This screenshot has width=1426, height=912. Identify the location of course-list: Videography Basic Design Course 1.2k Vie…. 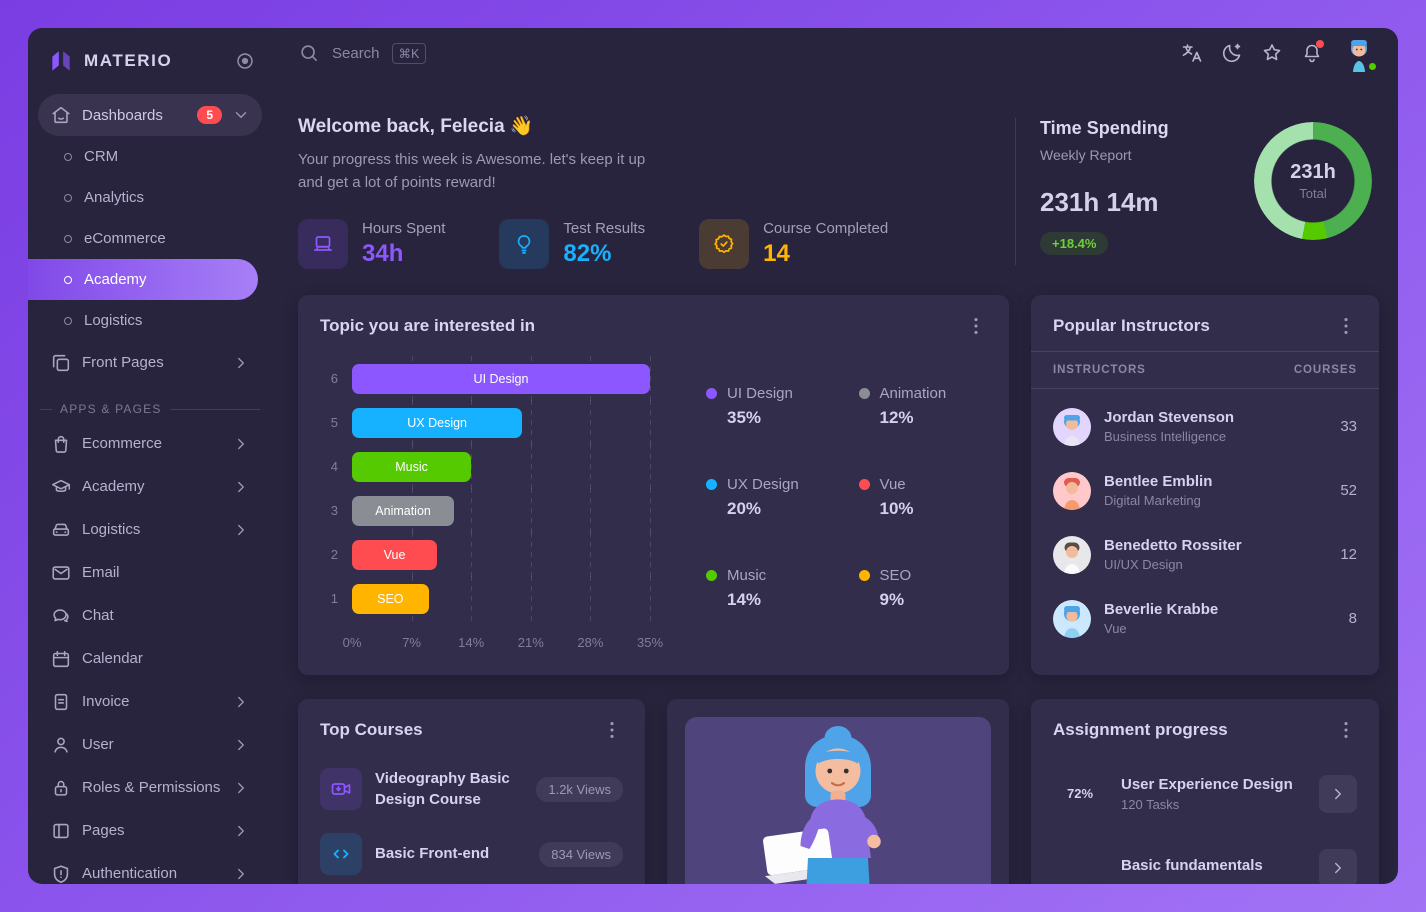
(471, 820).